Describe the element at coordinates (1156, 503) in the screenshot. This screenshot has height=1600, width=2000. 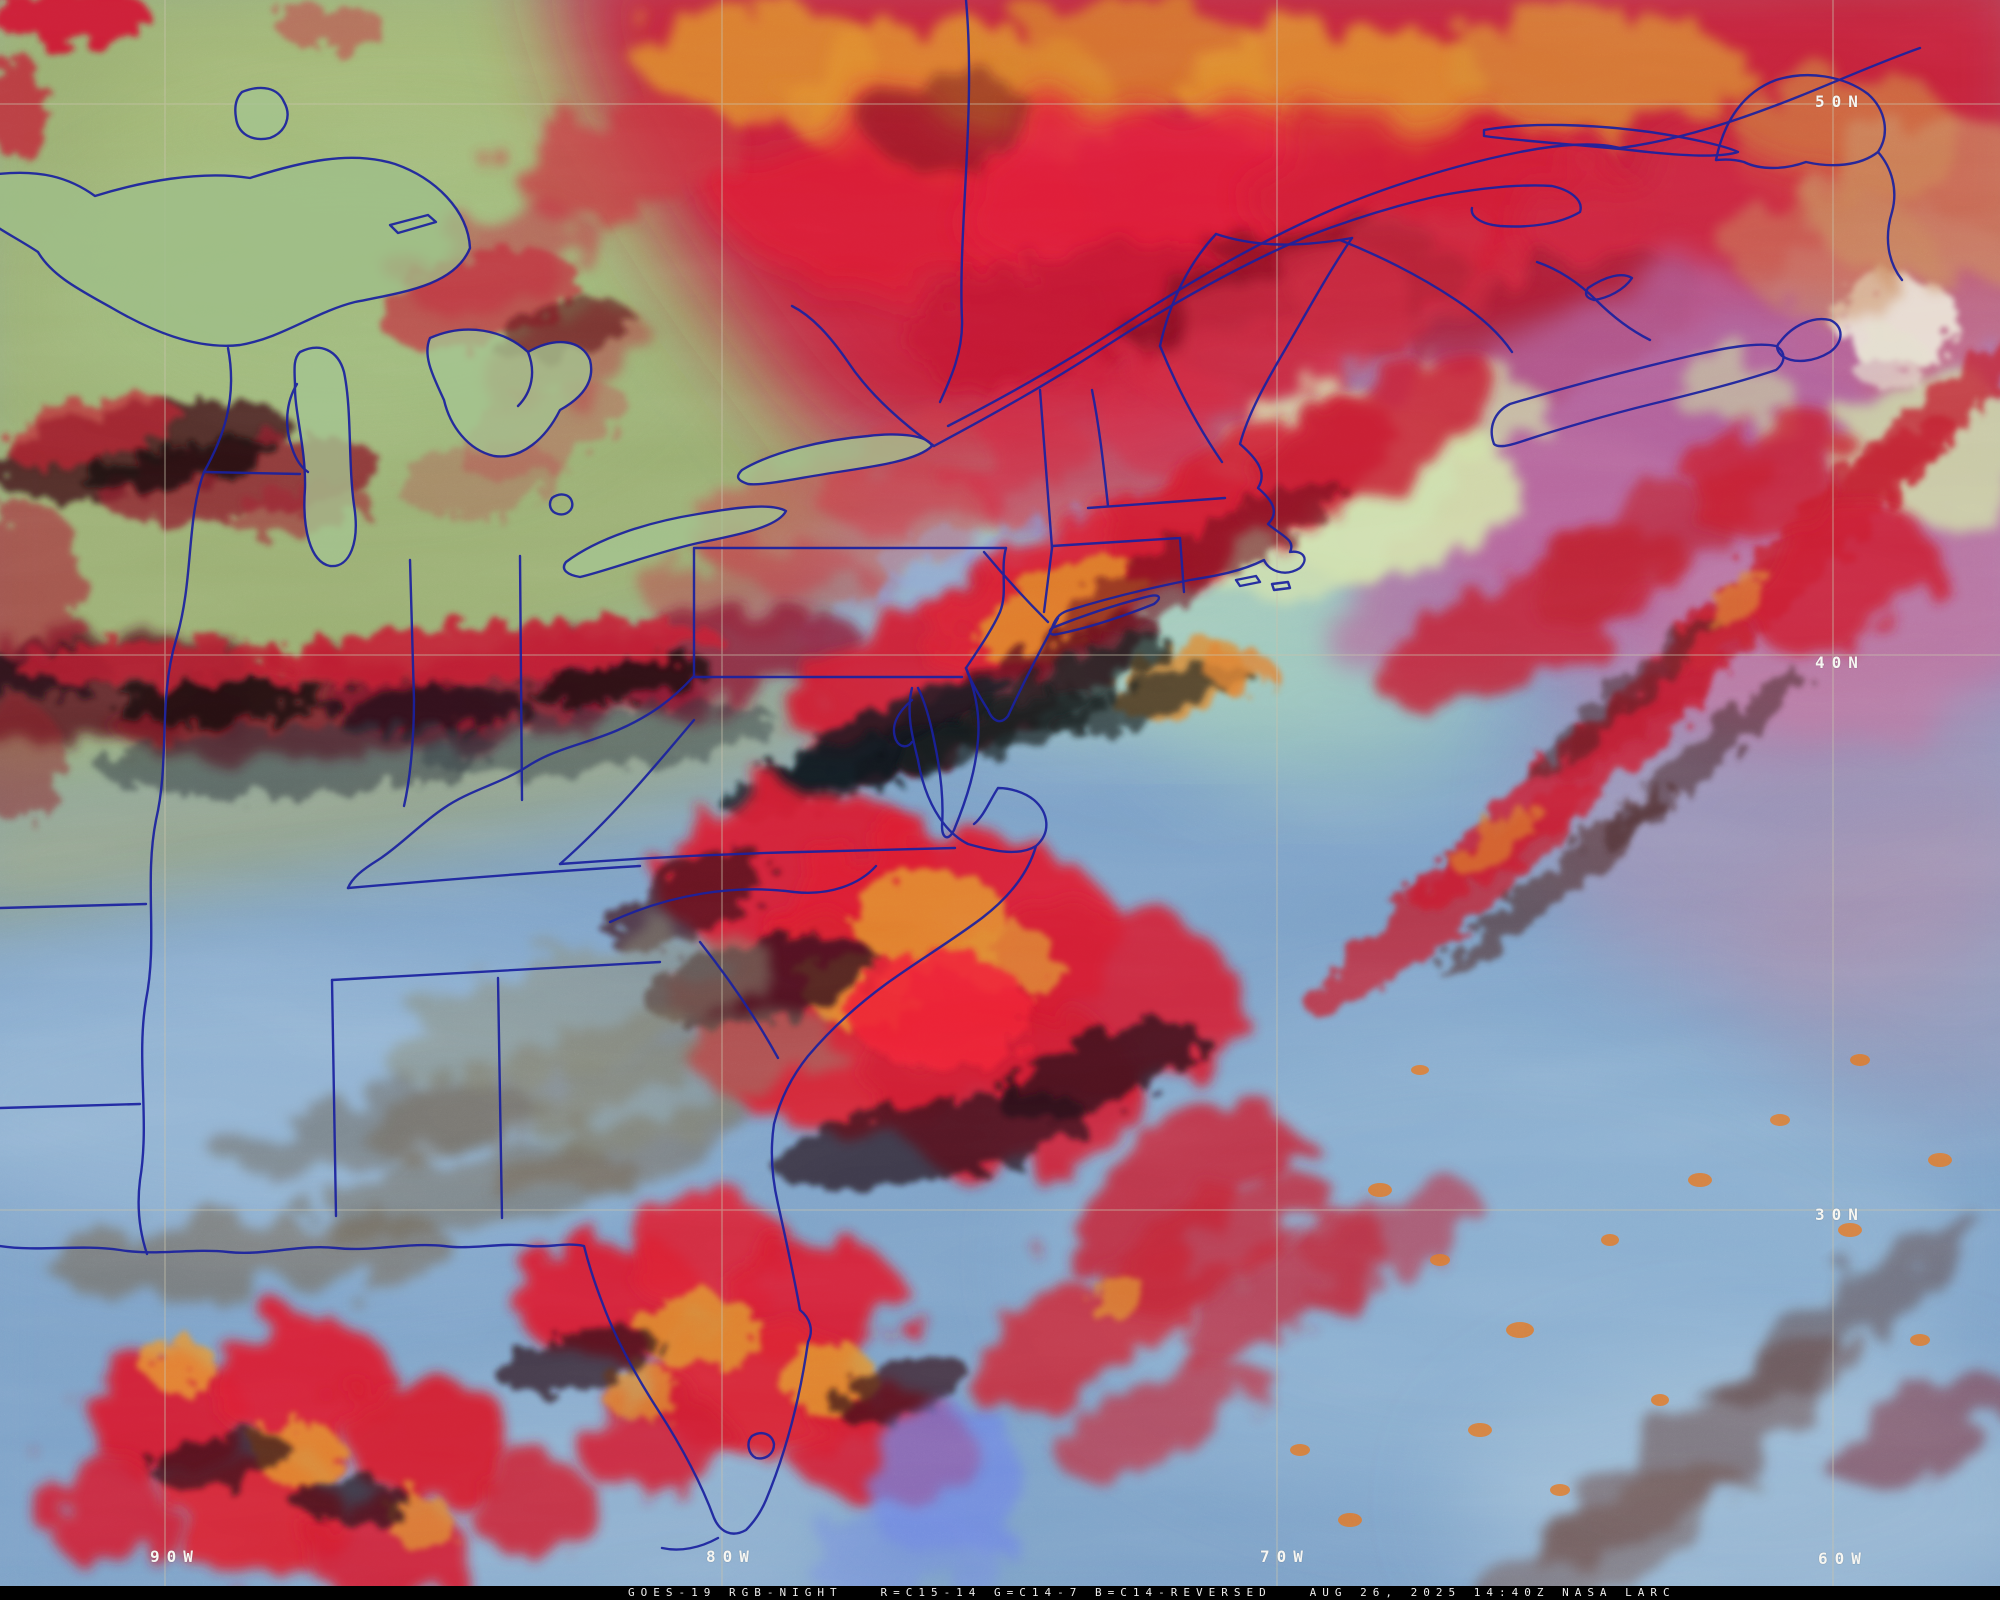
I see `state-line-ma-north` at that location.